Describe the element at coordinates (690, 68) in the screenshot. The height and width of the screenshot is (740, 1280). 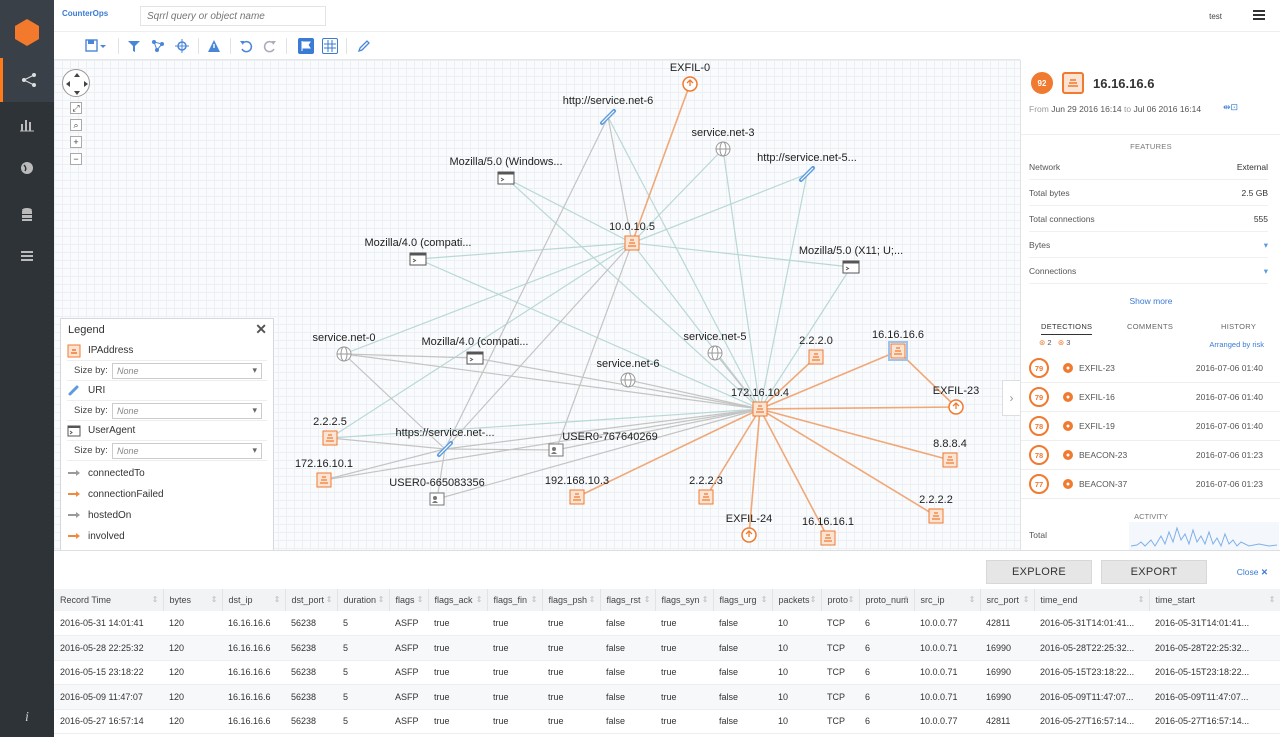
I see `node-label: EXFIL-0` at that location.